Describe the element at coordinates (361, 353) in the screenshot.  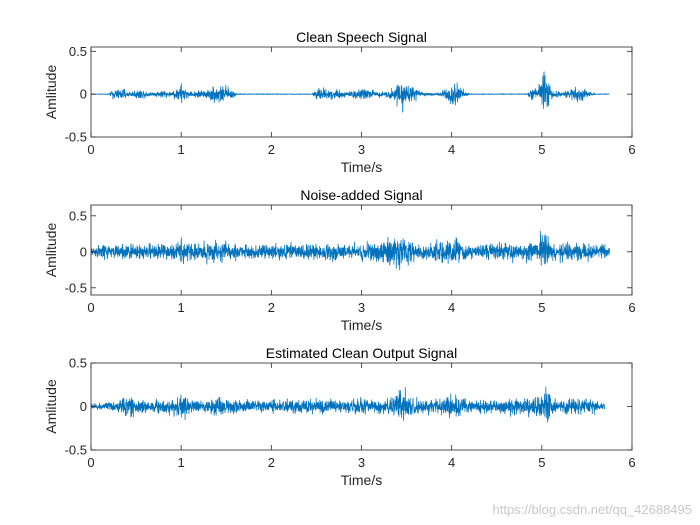
I see `chart-title: Estimated Clean Output Signal` at that location.